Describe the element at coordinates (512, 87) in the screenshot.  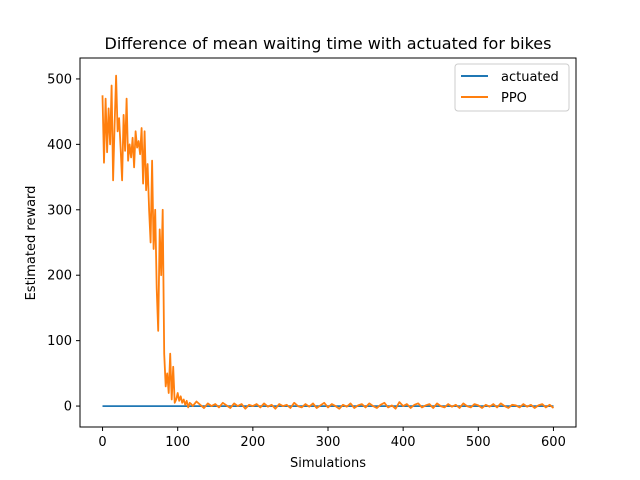
I see `legend: actuated PPO` at that location.